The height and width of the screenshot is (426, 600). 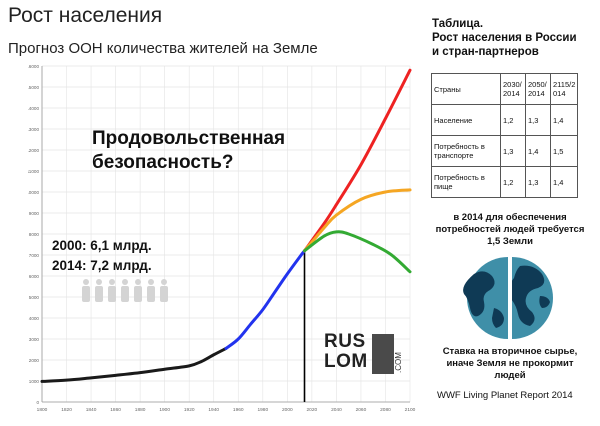 What do you see at coordinates (466, 151) in the screenshot?
I see `table-cell: Потребность в транспорте` at bounding box center [466, 151].